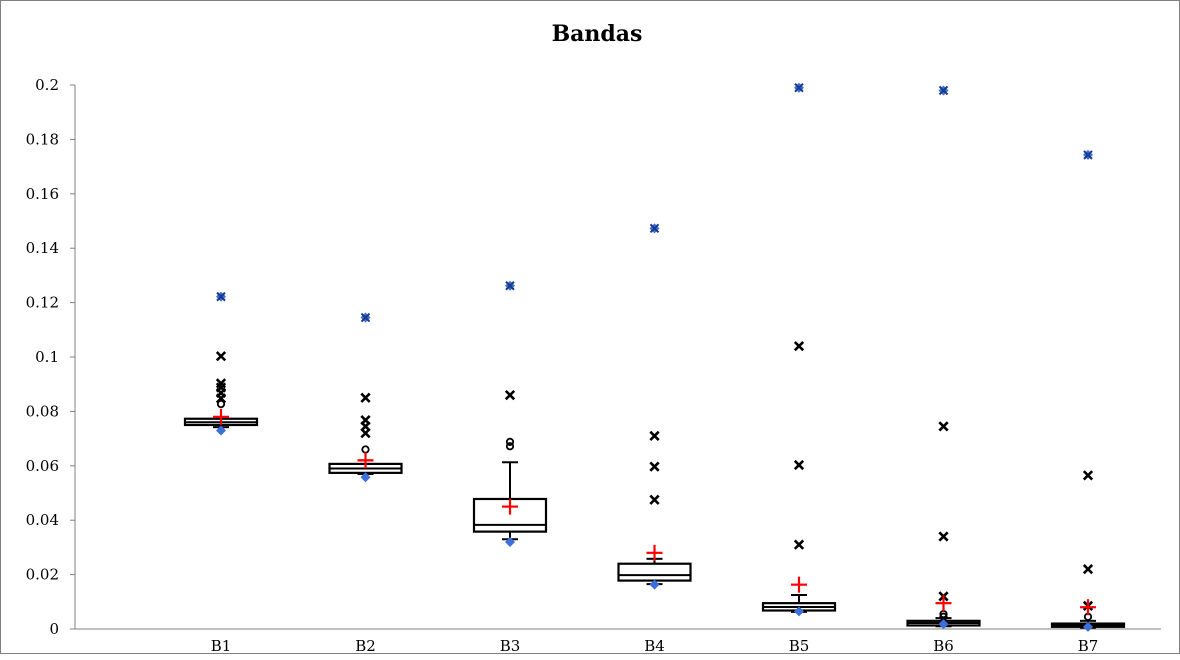  Describe the element at coordinates (47, 357) in the screenshot. I see `y-tick-label: 0.1` at that location.